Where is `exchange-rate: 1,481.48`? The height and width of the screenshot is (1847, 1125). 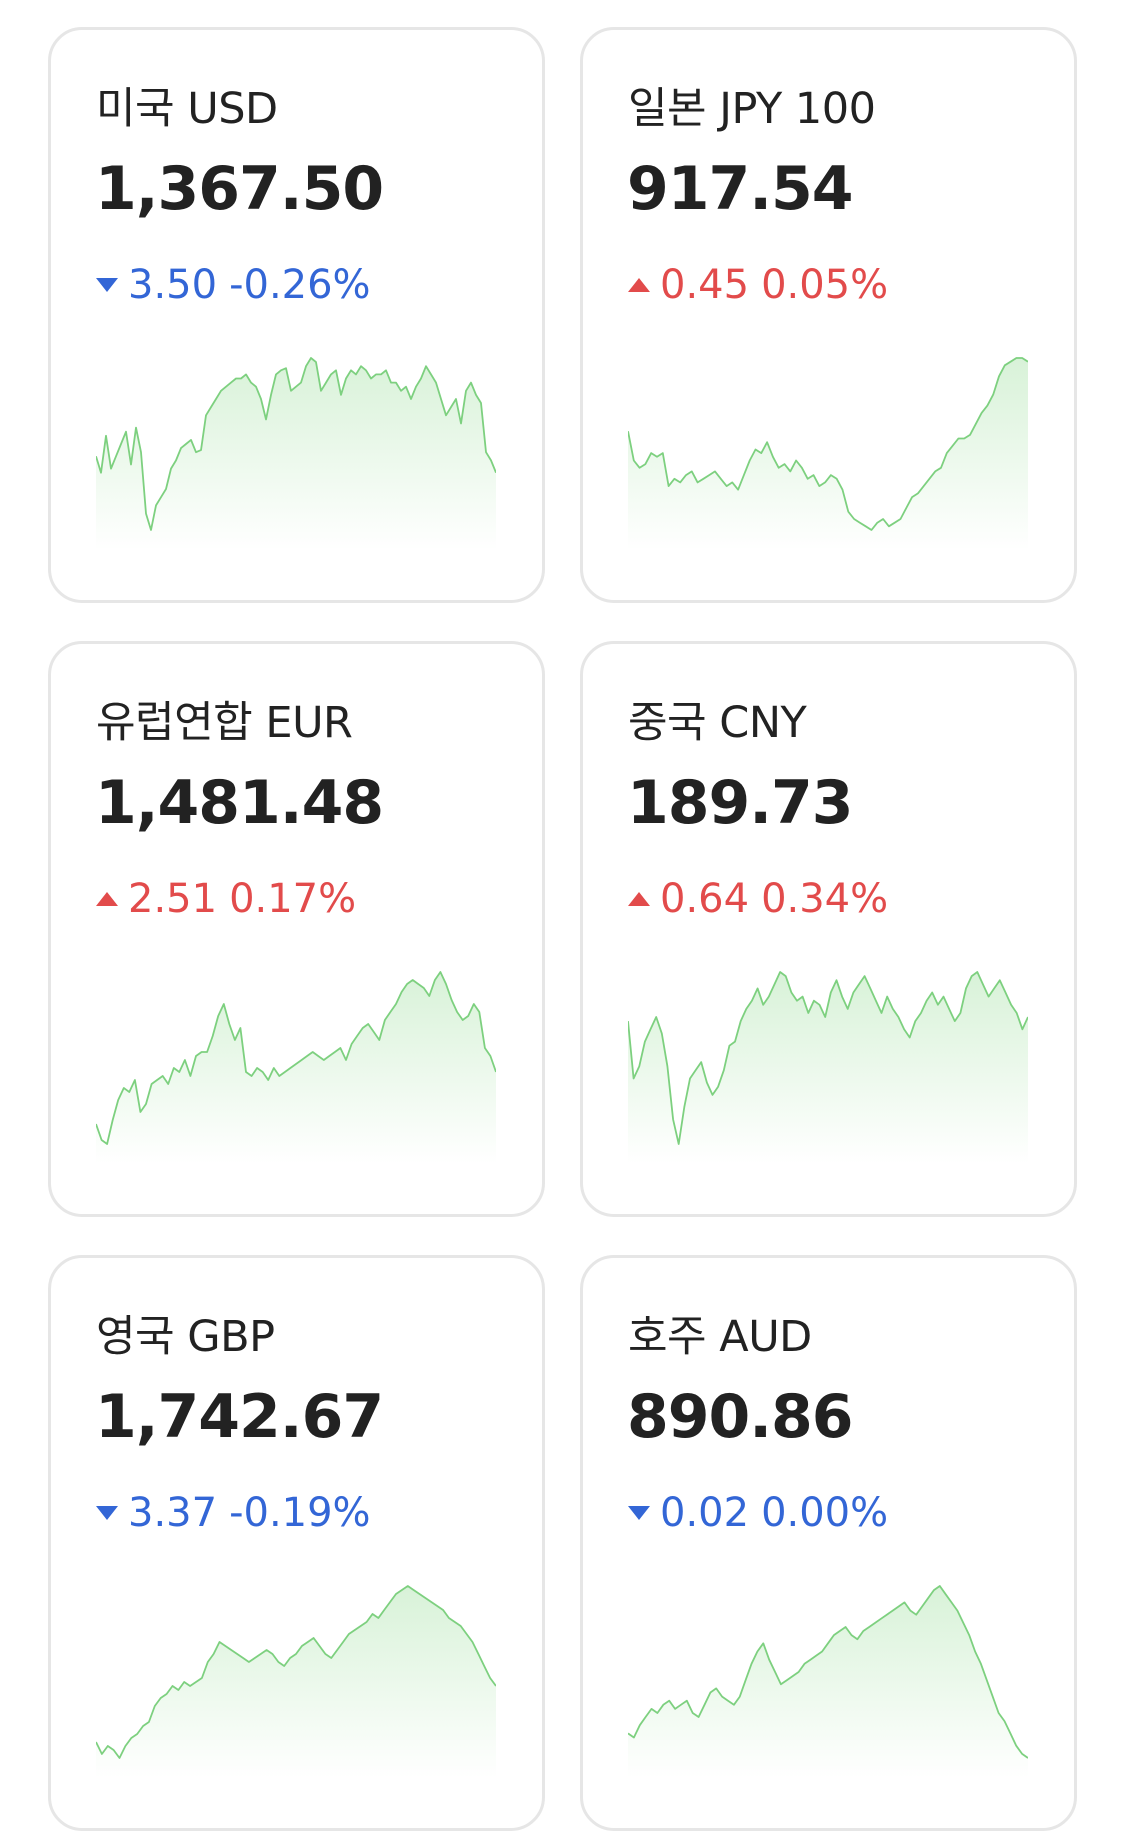 exchange-rate: 1,481.48 is located at coordinates (239, 803).